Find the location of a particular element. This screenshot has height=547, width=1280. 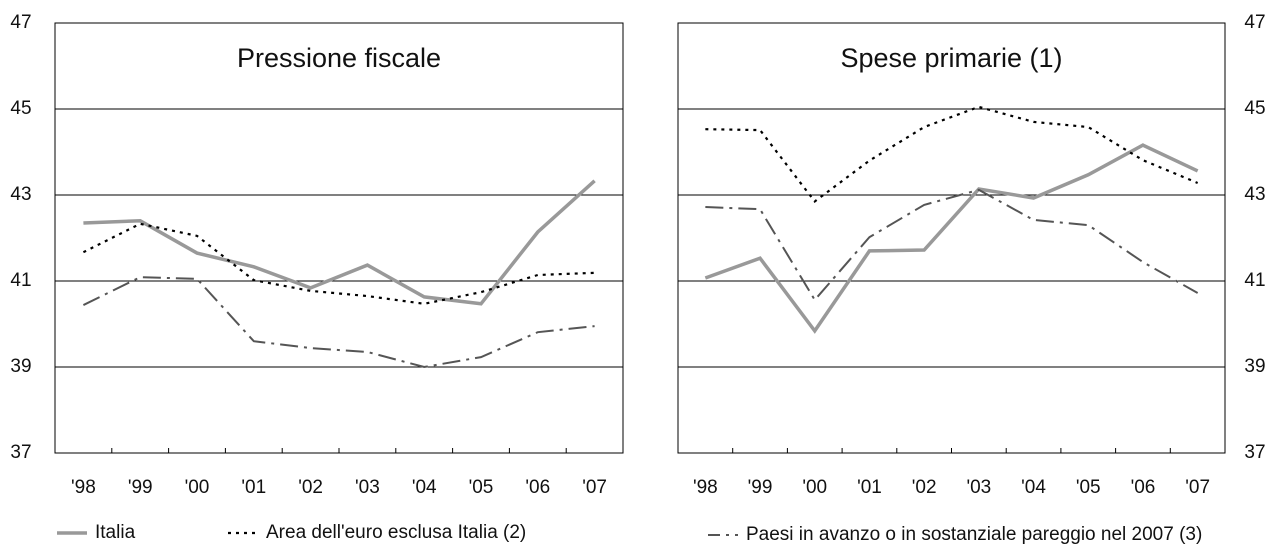

chart-title: Spese primarie (1) is located at coordinates (951, 58).